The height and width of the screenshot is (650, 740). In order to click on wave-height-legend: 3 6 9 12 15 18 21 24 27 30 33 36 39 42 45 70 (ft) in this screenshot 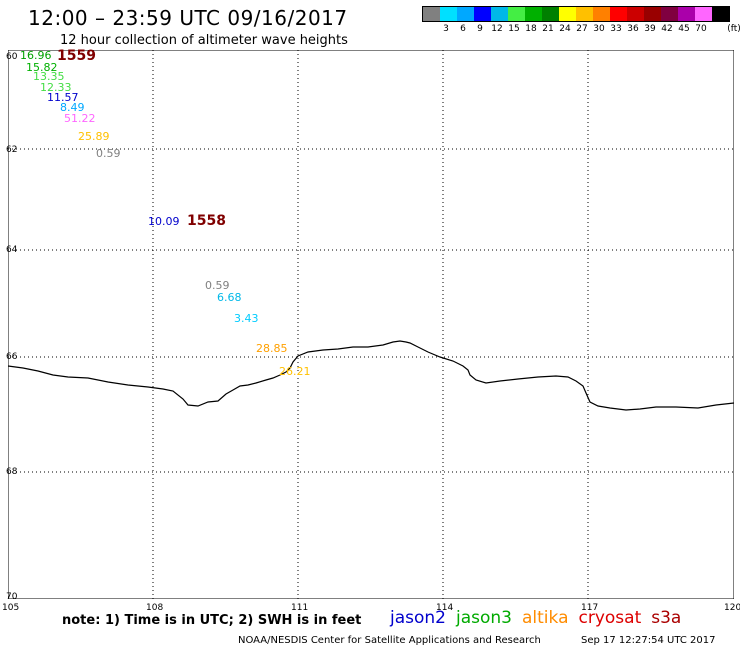, I will do `click(581, 21)`.